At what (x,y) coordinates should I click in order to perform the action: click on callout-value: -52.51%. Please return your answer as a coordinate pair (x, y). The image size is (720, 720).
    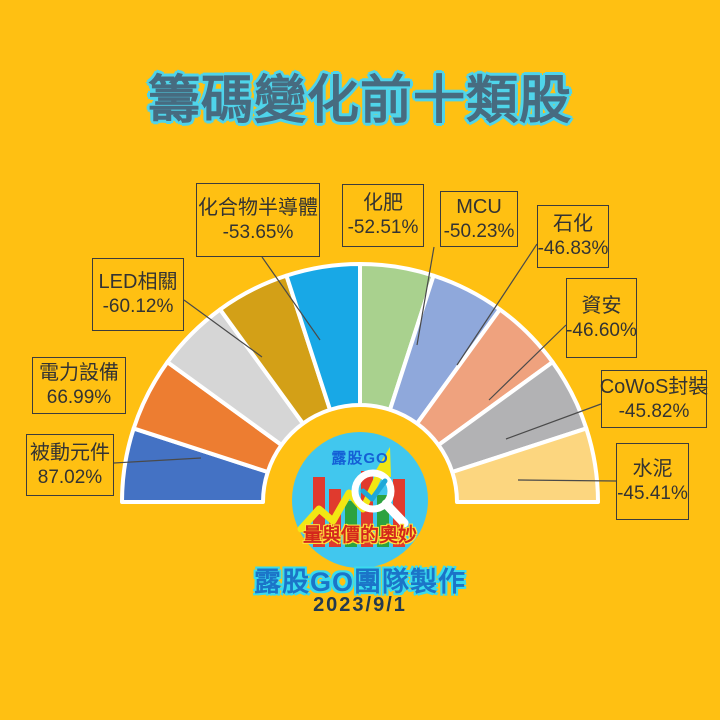
    Looking at the image, I should click on (383, 228).